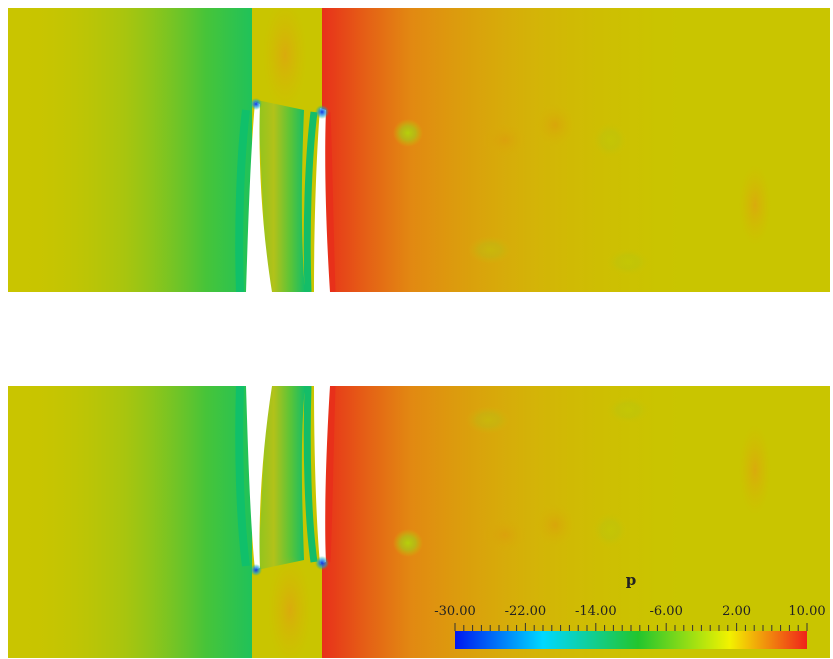 Image resolution: width=833 pixels, height=659 pixels. Describe the element at coordinates (631, 640) in the screenshot. I see `colorbar-gradient` at that location.